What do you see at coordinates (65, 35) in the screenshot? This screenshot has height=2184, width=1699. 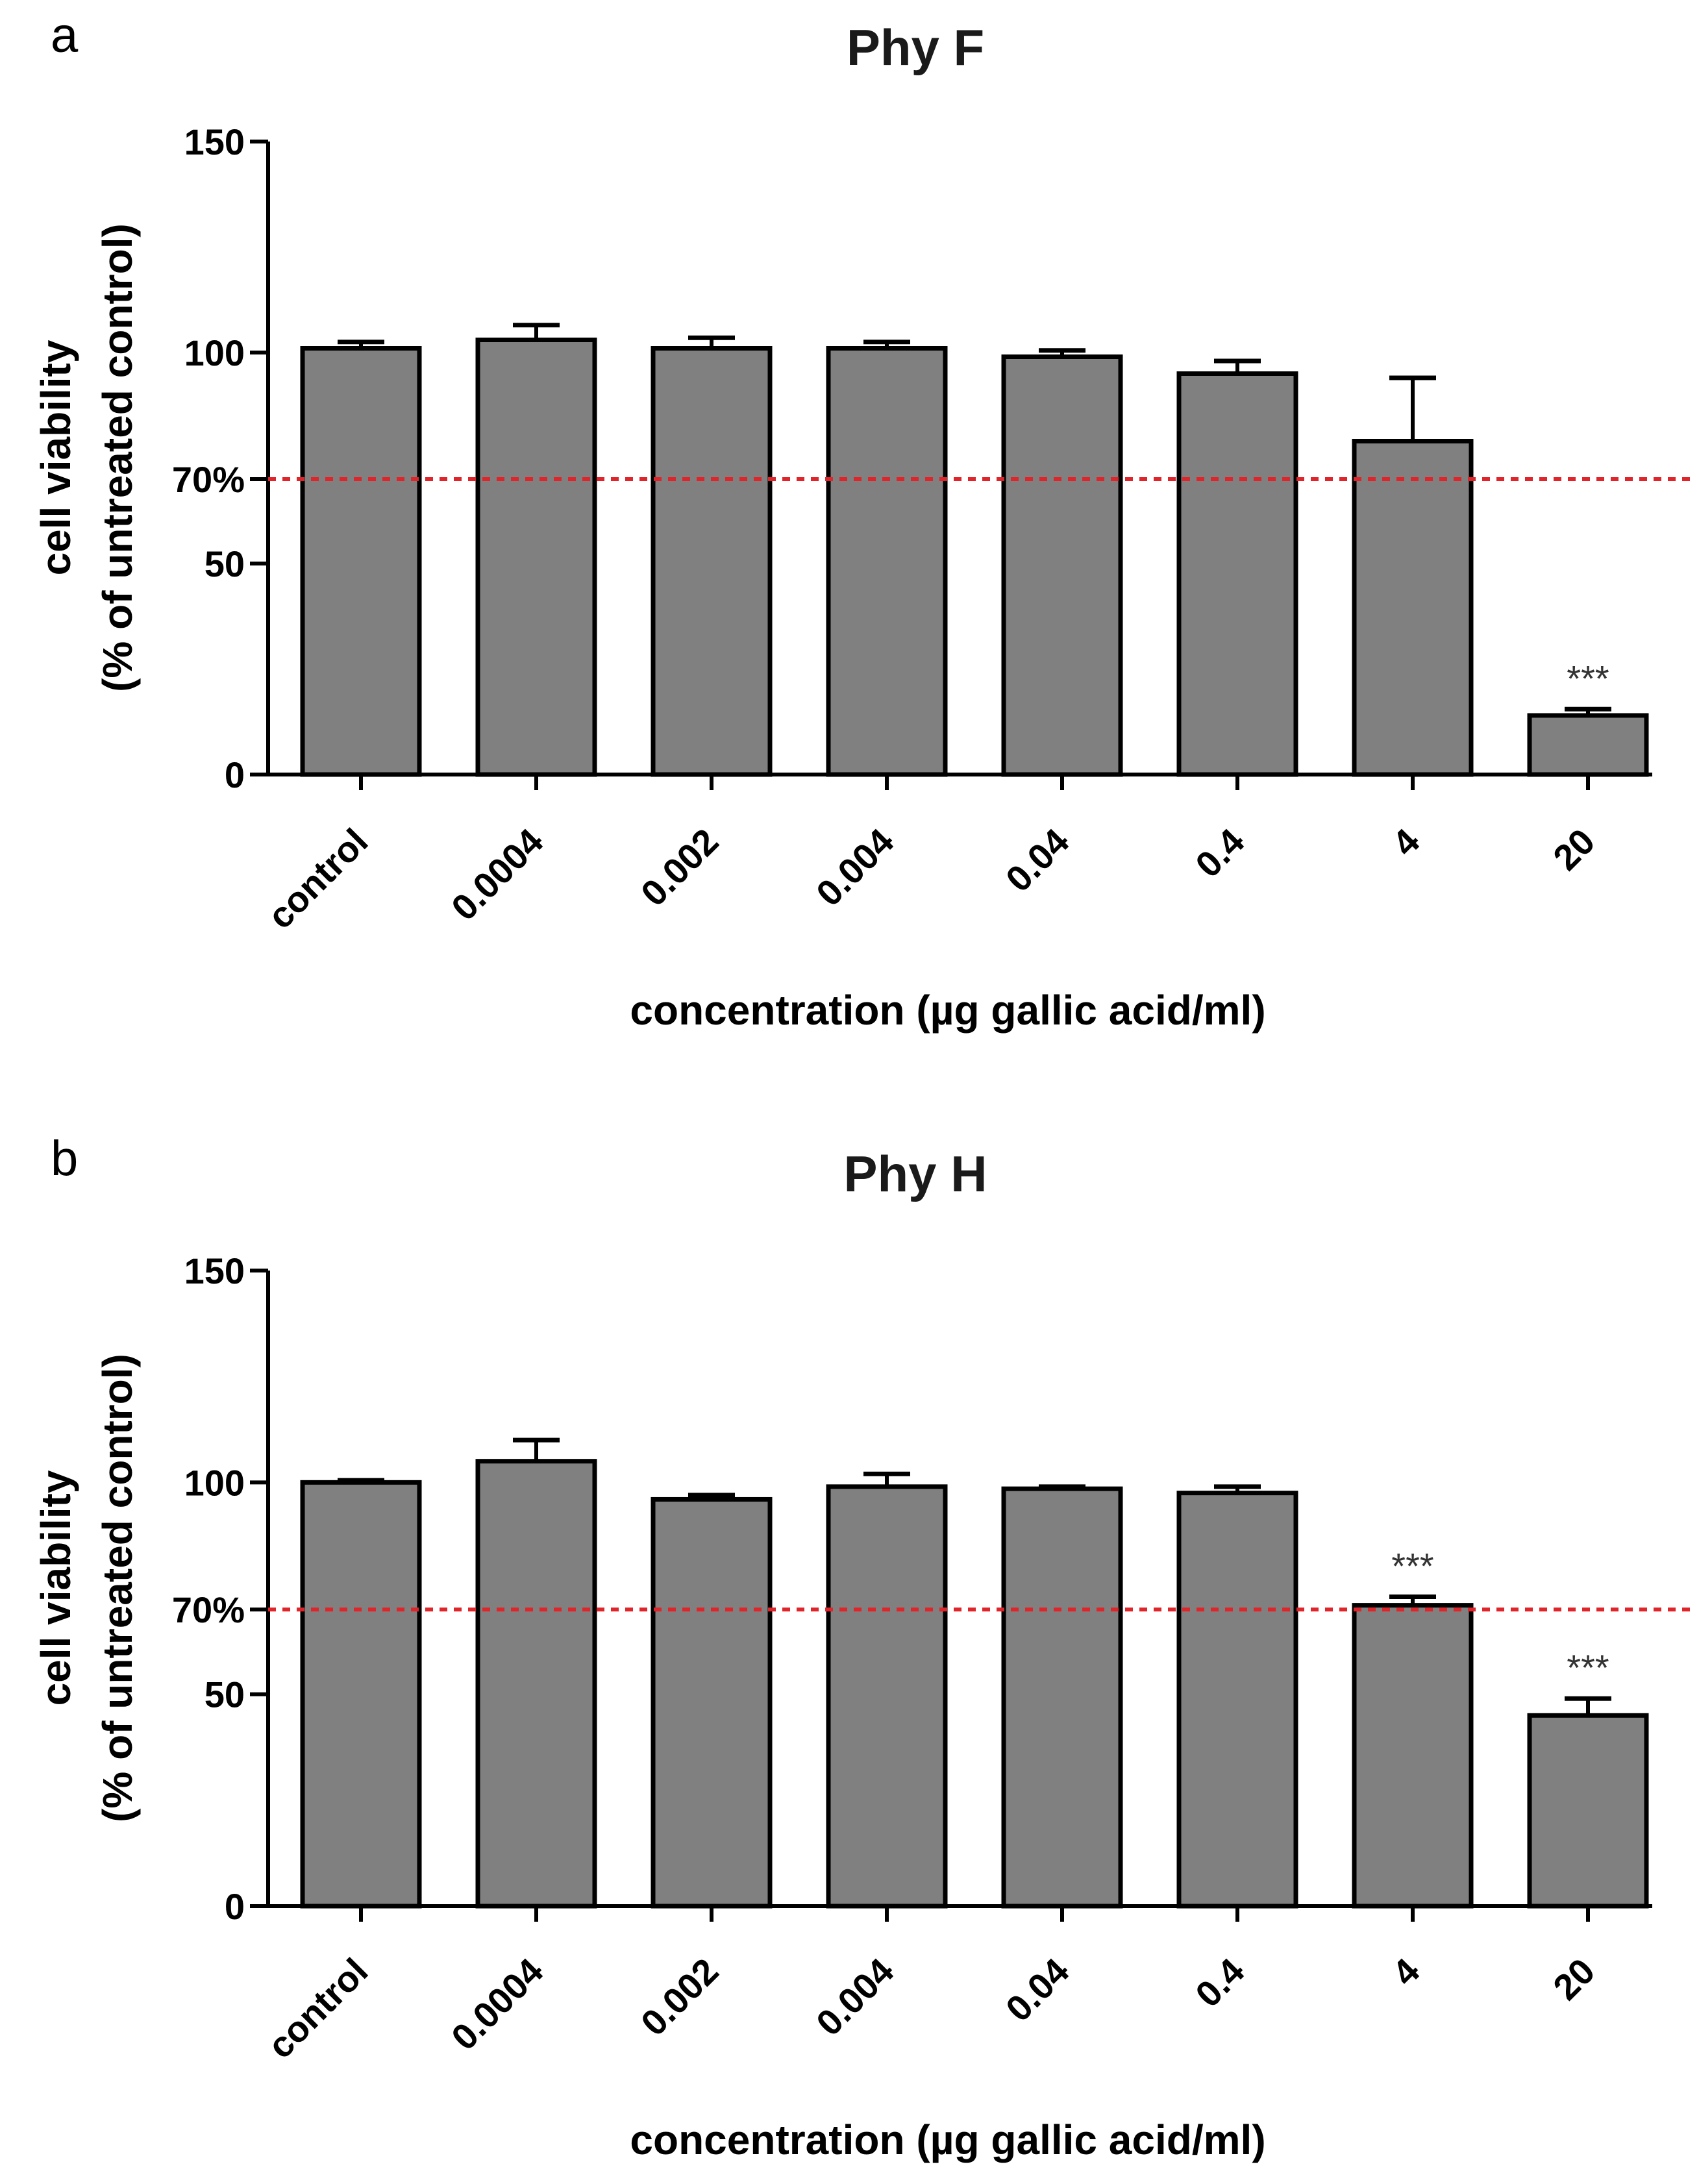 I see `panel-label: a` at bounding box center [65, 35].